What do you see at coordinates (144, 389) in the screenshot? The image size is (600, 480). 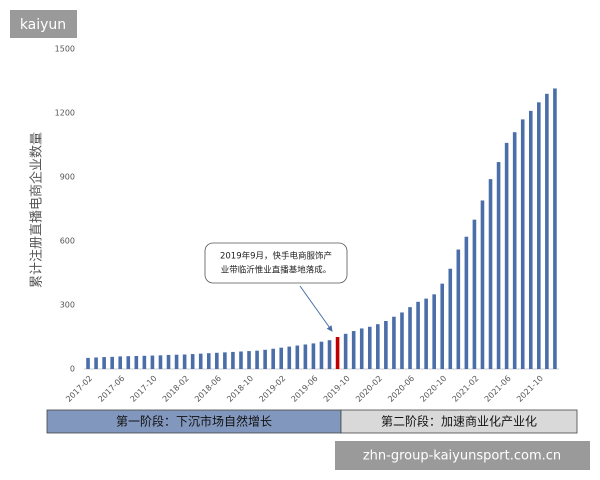 I see `x-tick-label: 2017-10` at bounding box center [144, 389].